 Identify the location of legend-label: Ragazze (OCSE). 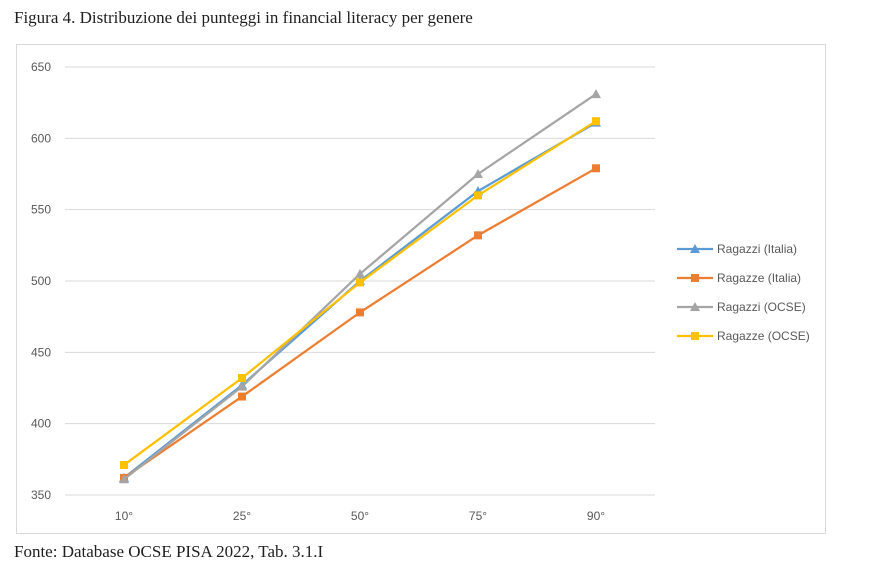
(763, 336).